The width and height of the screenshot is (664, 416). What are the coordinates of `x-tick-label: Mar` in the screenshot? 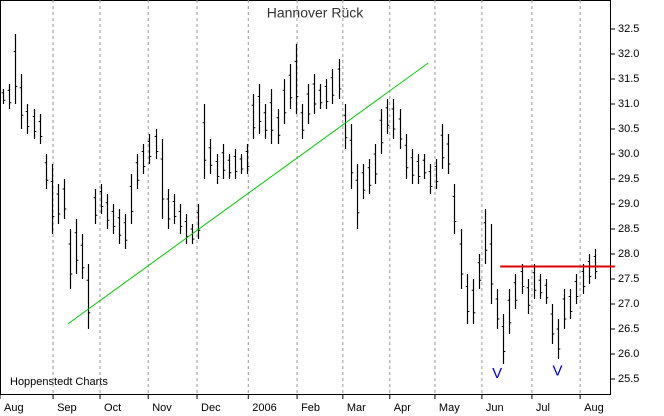 It's located at (356, 408).